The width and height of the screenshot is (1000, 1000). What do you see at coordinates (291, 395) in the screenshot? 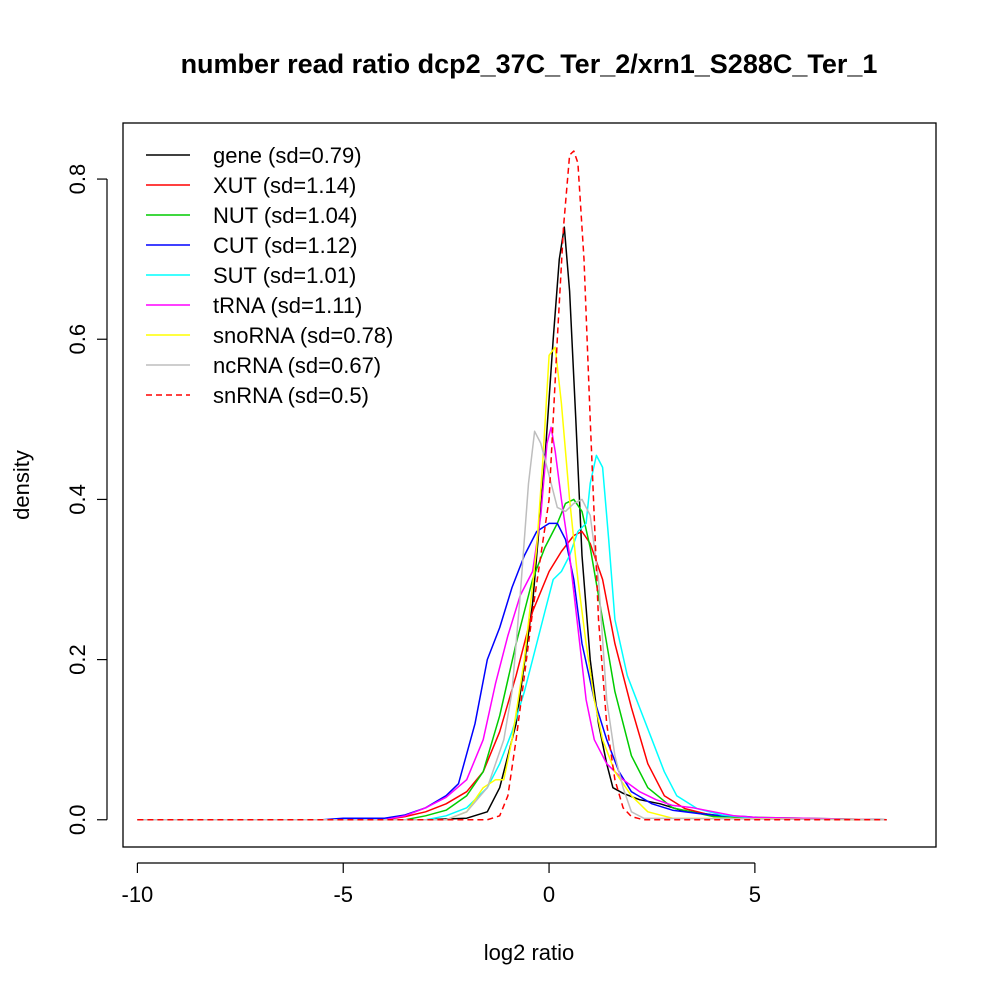
I see `legend-label: snRNA (sd=0.5)` at bounding box center [291, 395].